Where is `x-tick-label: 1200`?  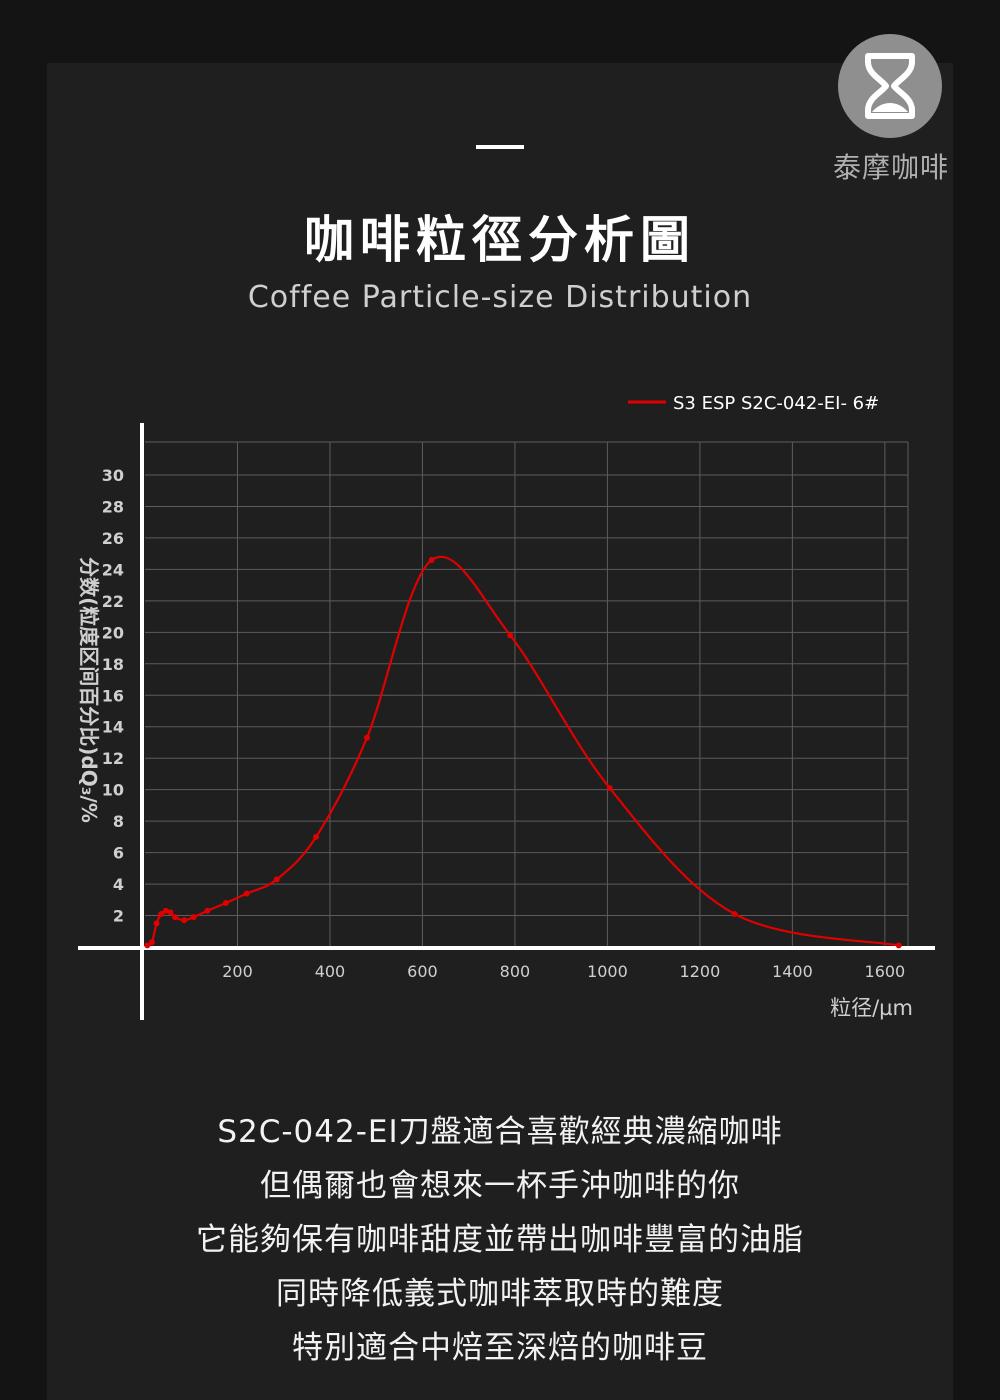
x-tick-label: 1200 is located at coordinates (700, 971).